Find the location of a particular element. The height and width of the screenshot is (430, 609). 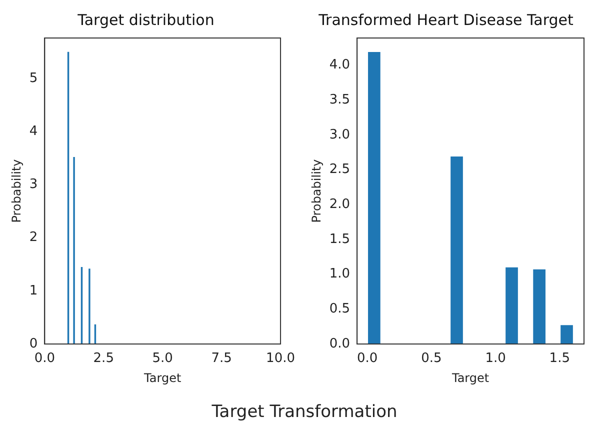

y-tick-label: 2.5 is located at coordinates (339, 170).